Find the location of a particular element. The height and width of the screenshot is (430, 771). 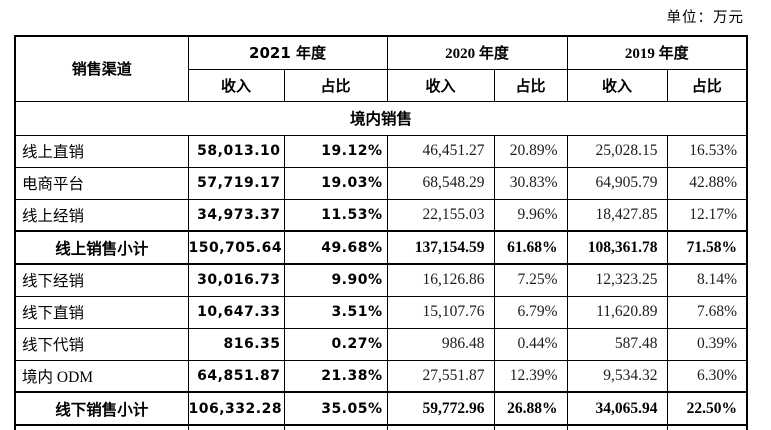

ratio-2021-cell: 11.53% is located at coordinates (335, 215).